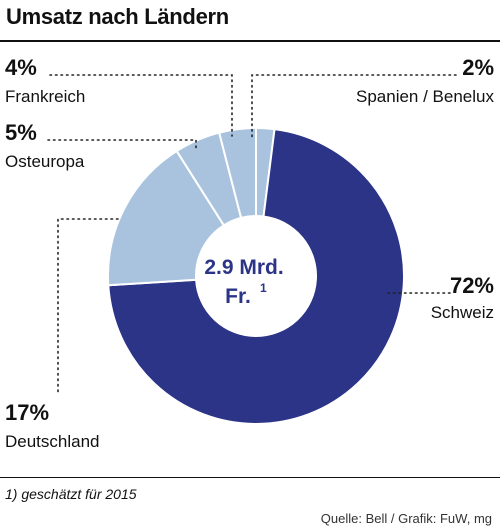  Describe the element at coordinates (462, 312) in the screenshot. I see `category-label-schweiz: Schweiz` at that location.